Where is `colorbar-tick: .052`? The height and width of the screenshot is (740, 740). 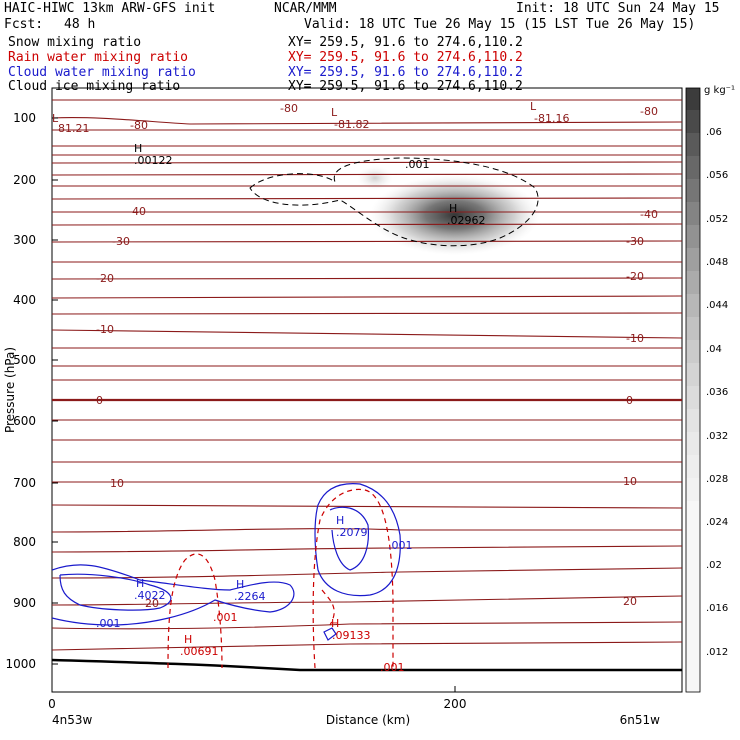 colorbar-tick: .052 is located at coordinates (717, 219).